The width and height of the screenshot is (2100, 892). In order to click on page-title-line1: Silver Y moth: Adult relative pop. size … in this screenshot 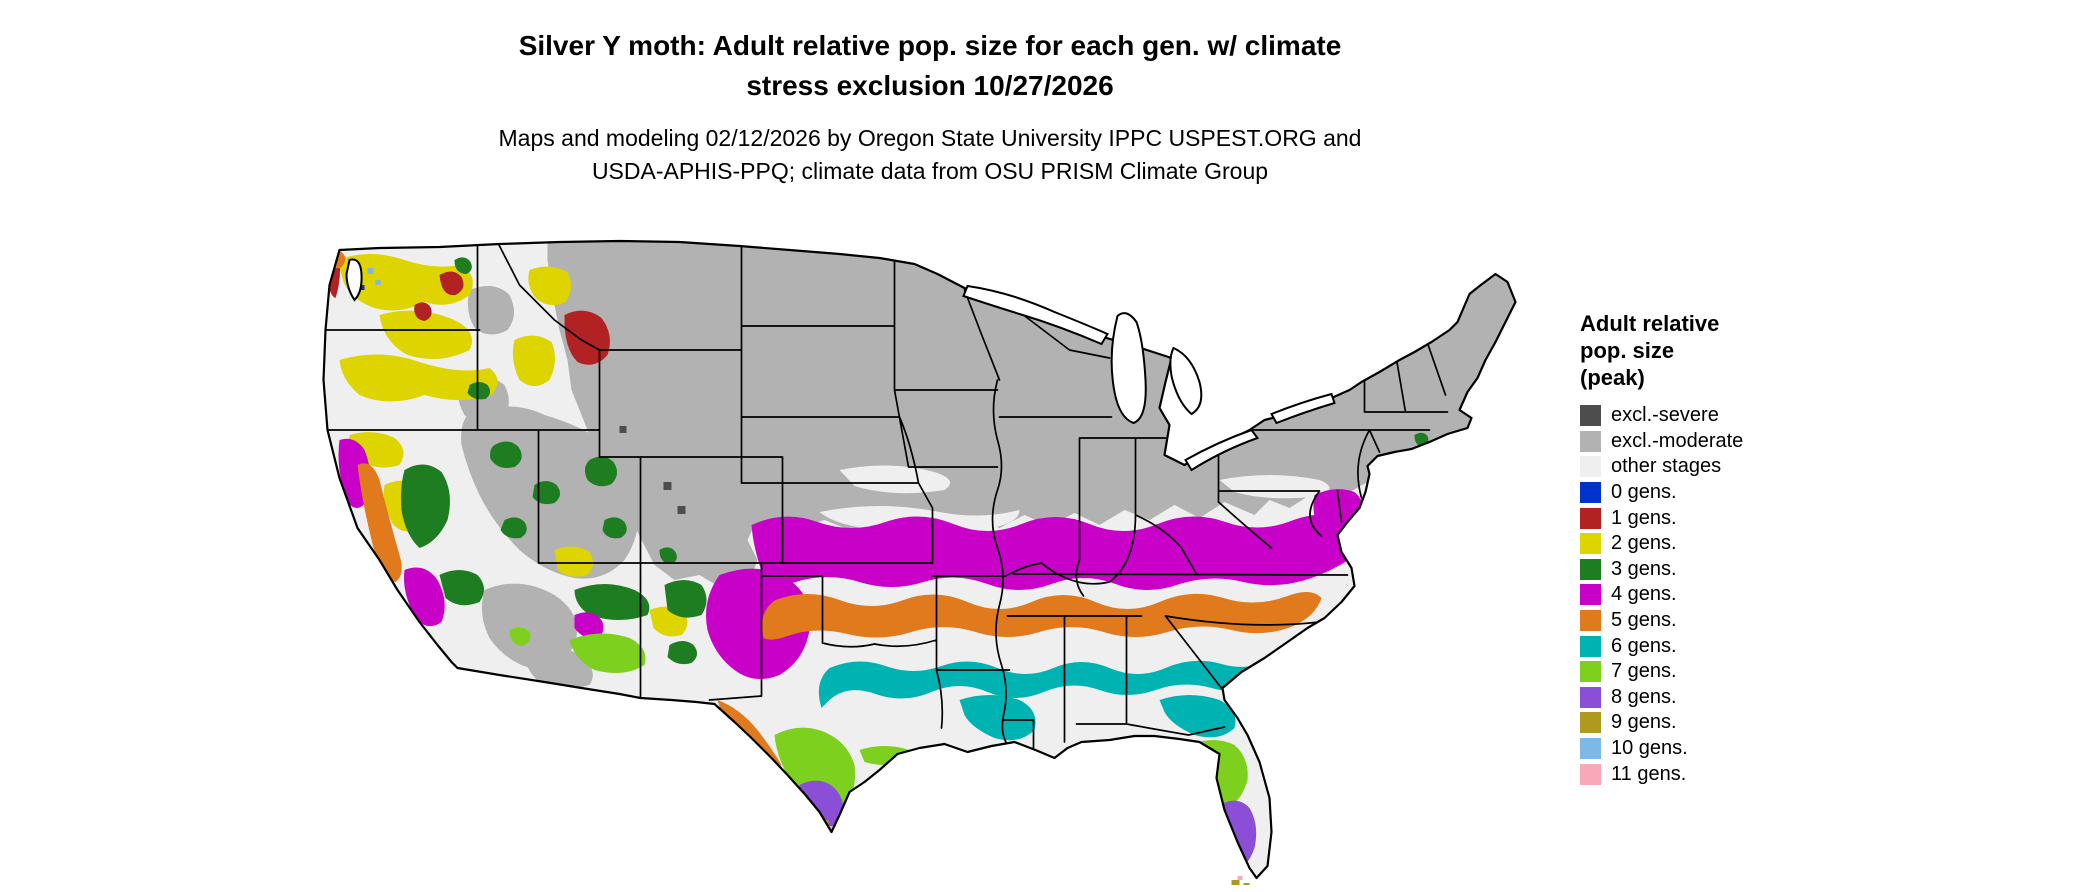, I will do `click(930, 45)`.